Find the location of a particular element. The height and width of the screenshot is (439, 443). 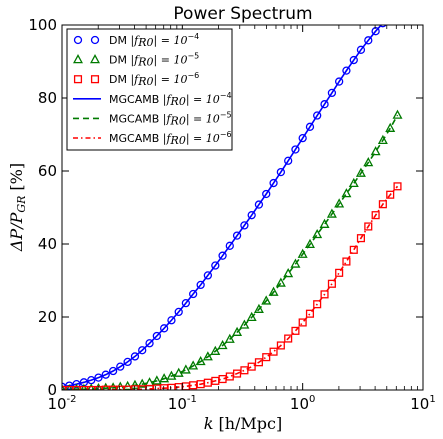

y-tick-label: 40 is located at coordinates (47, 244).